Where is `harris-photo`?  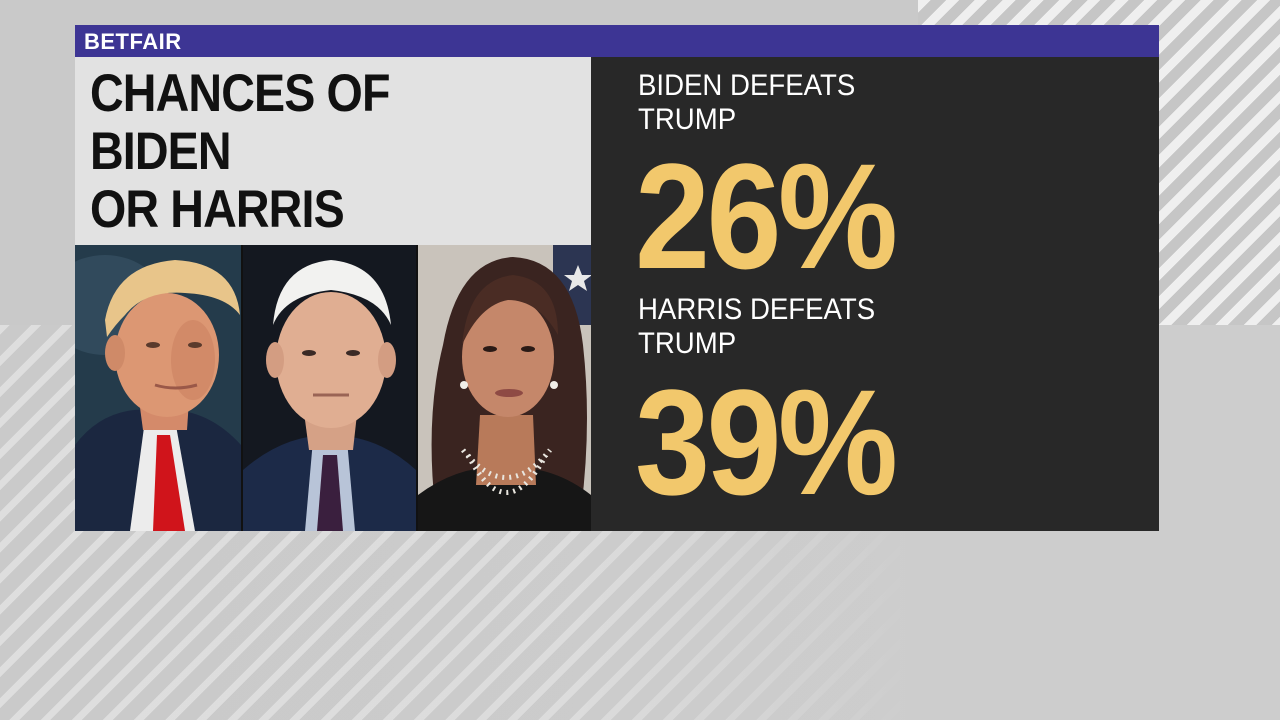
harris-photo is located at coordinates (504, 388).